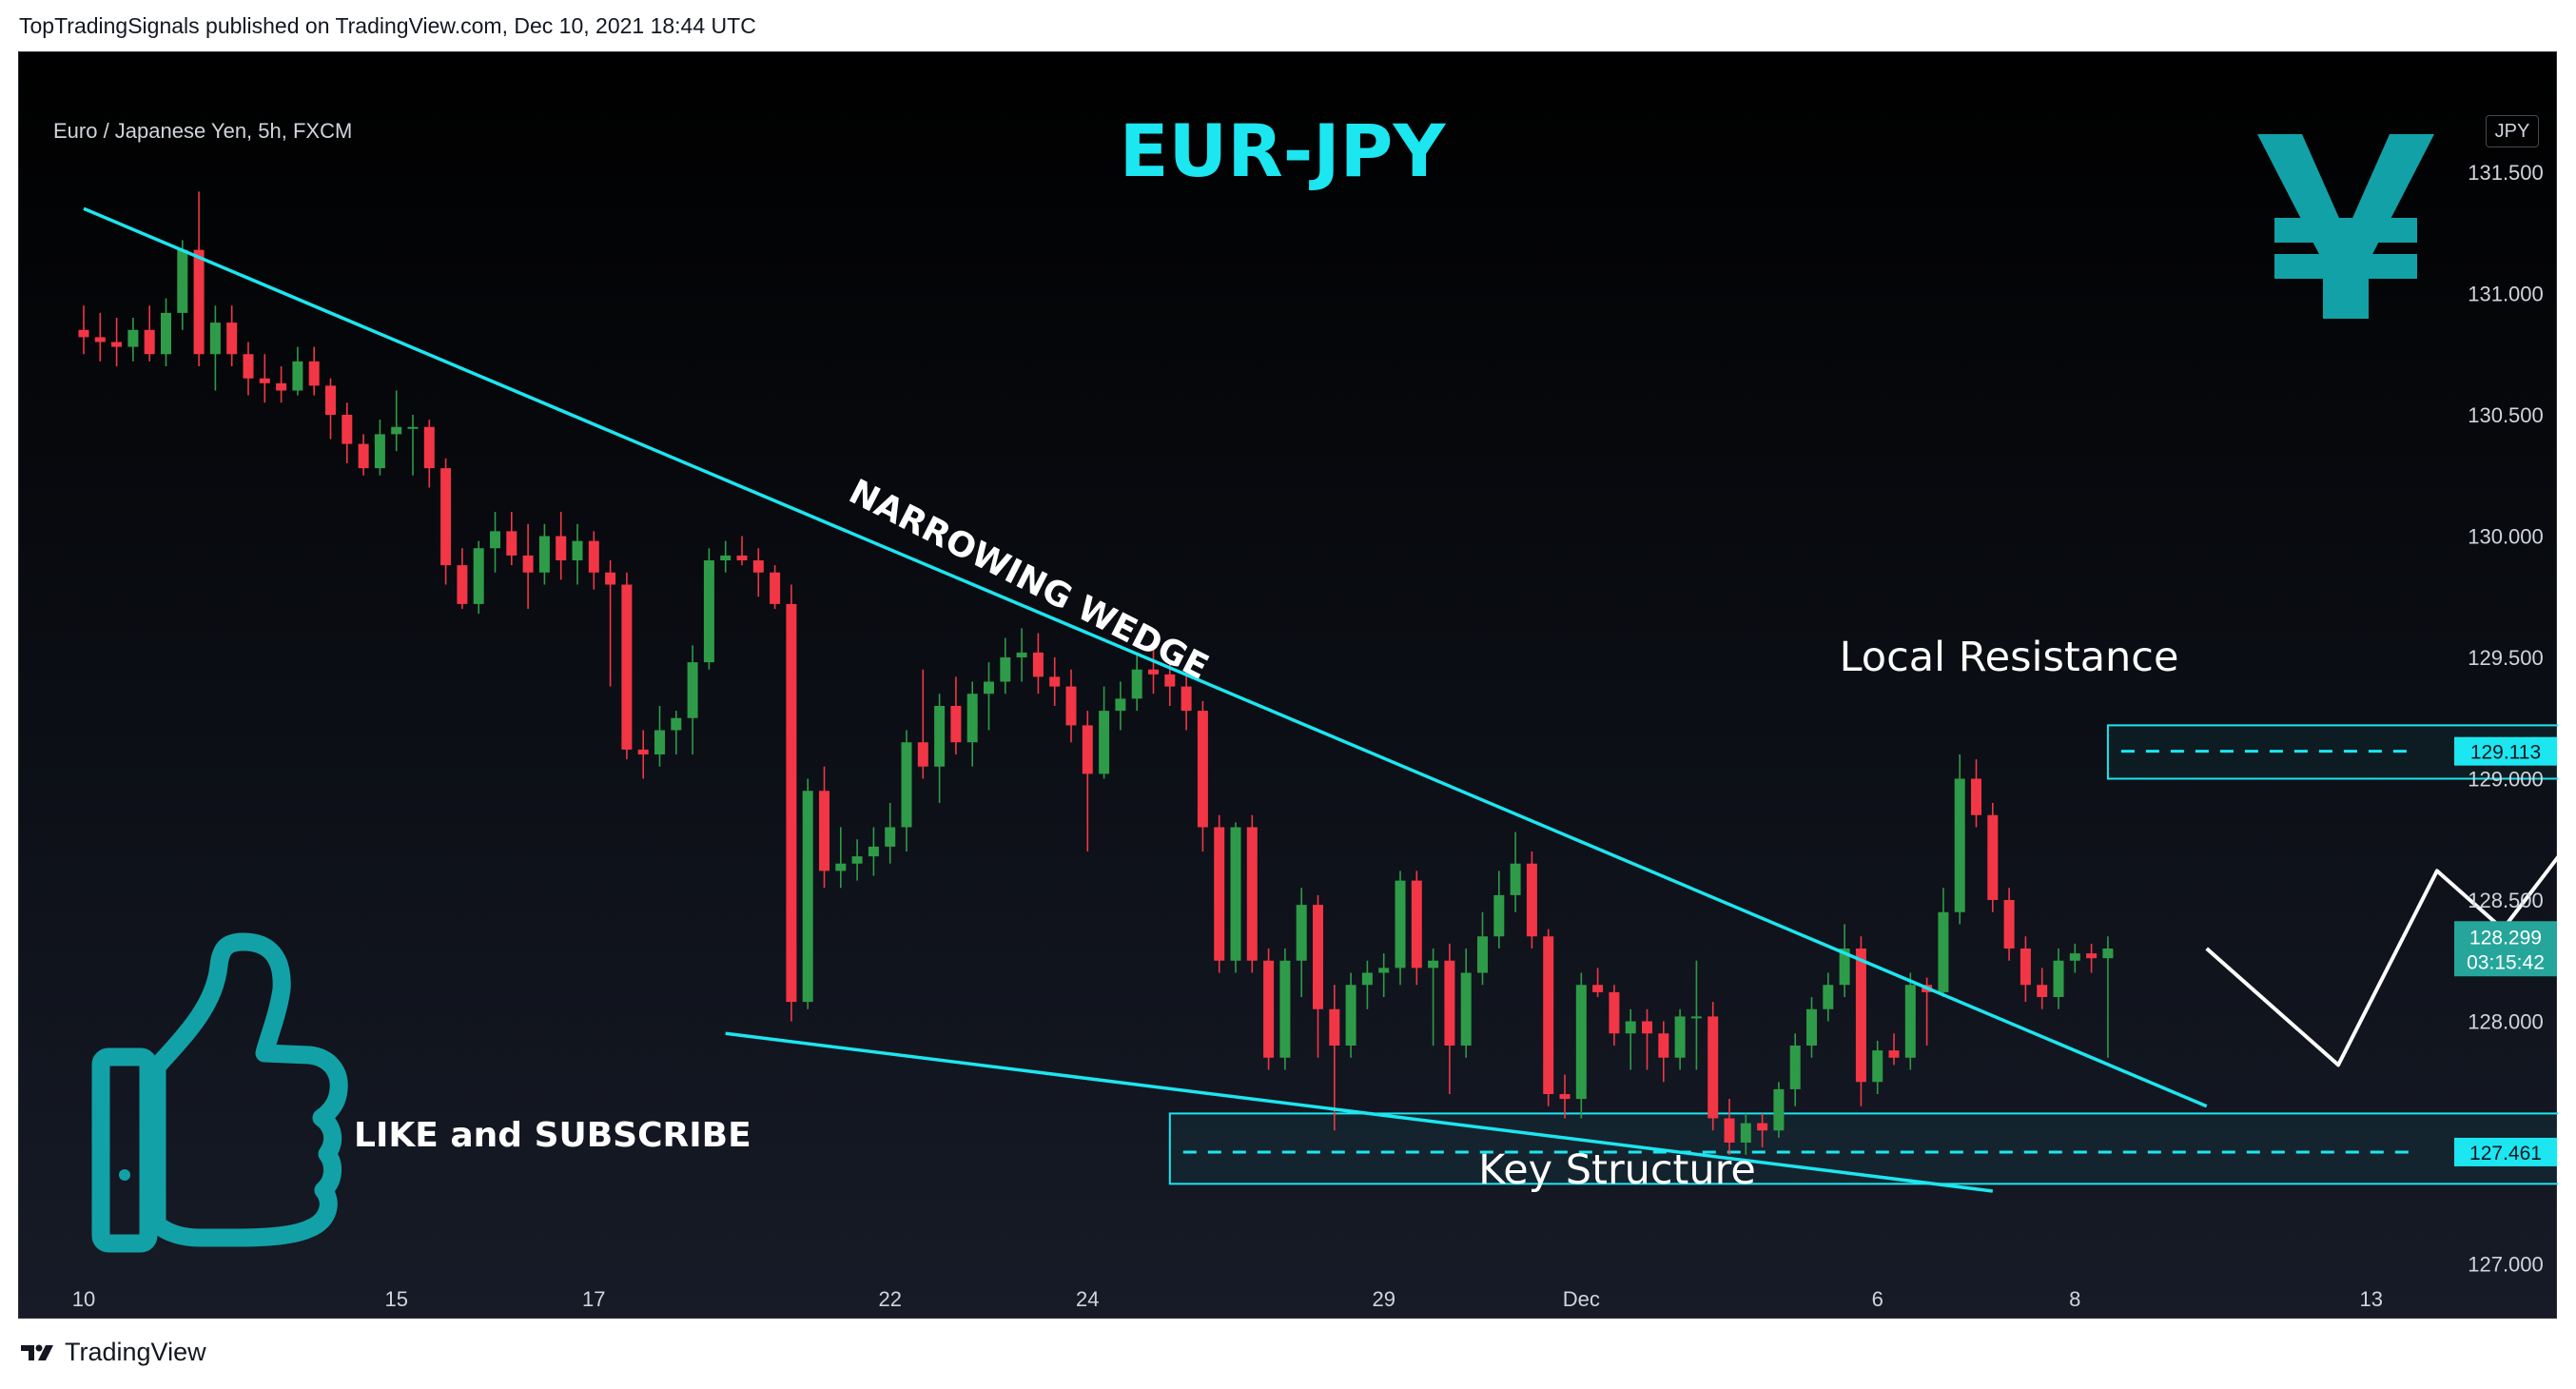  Describe the element at coordinates (2512, 131) in the screenshot. I see `currency-badge: JPY` at that location.